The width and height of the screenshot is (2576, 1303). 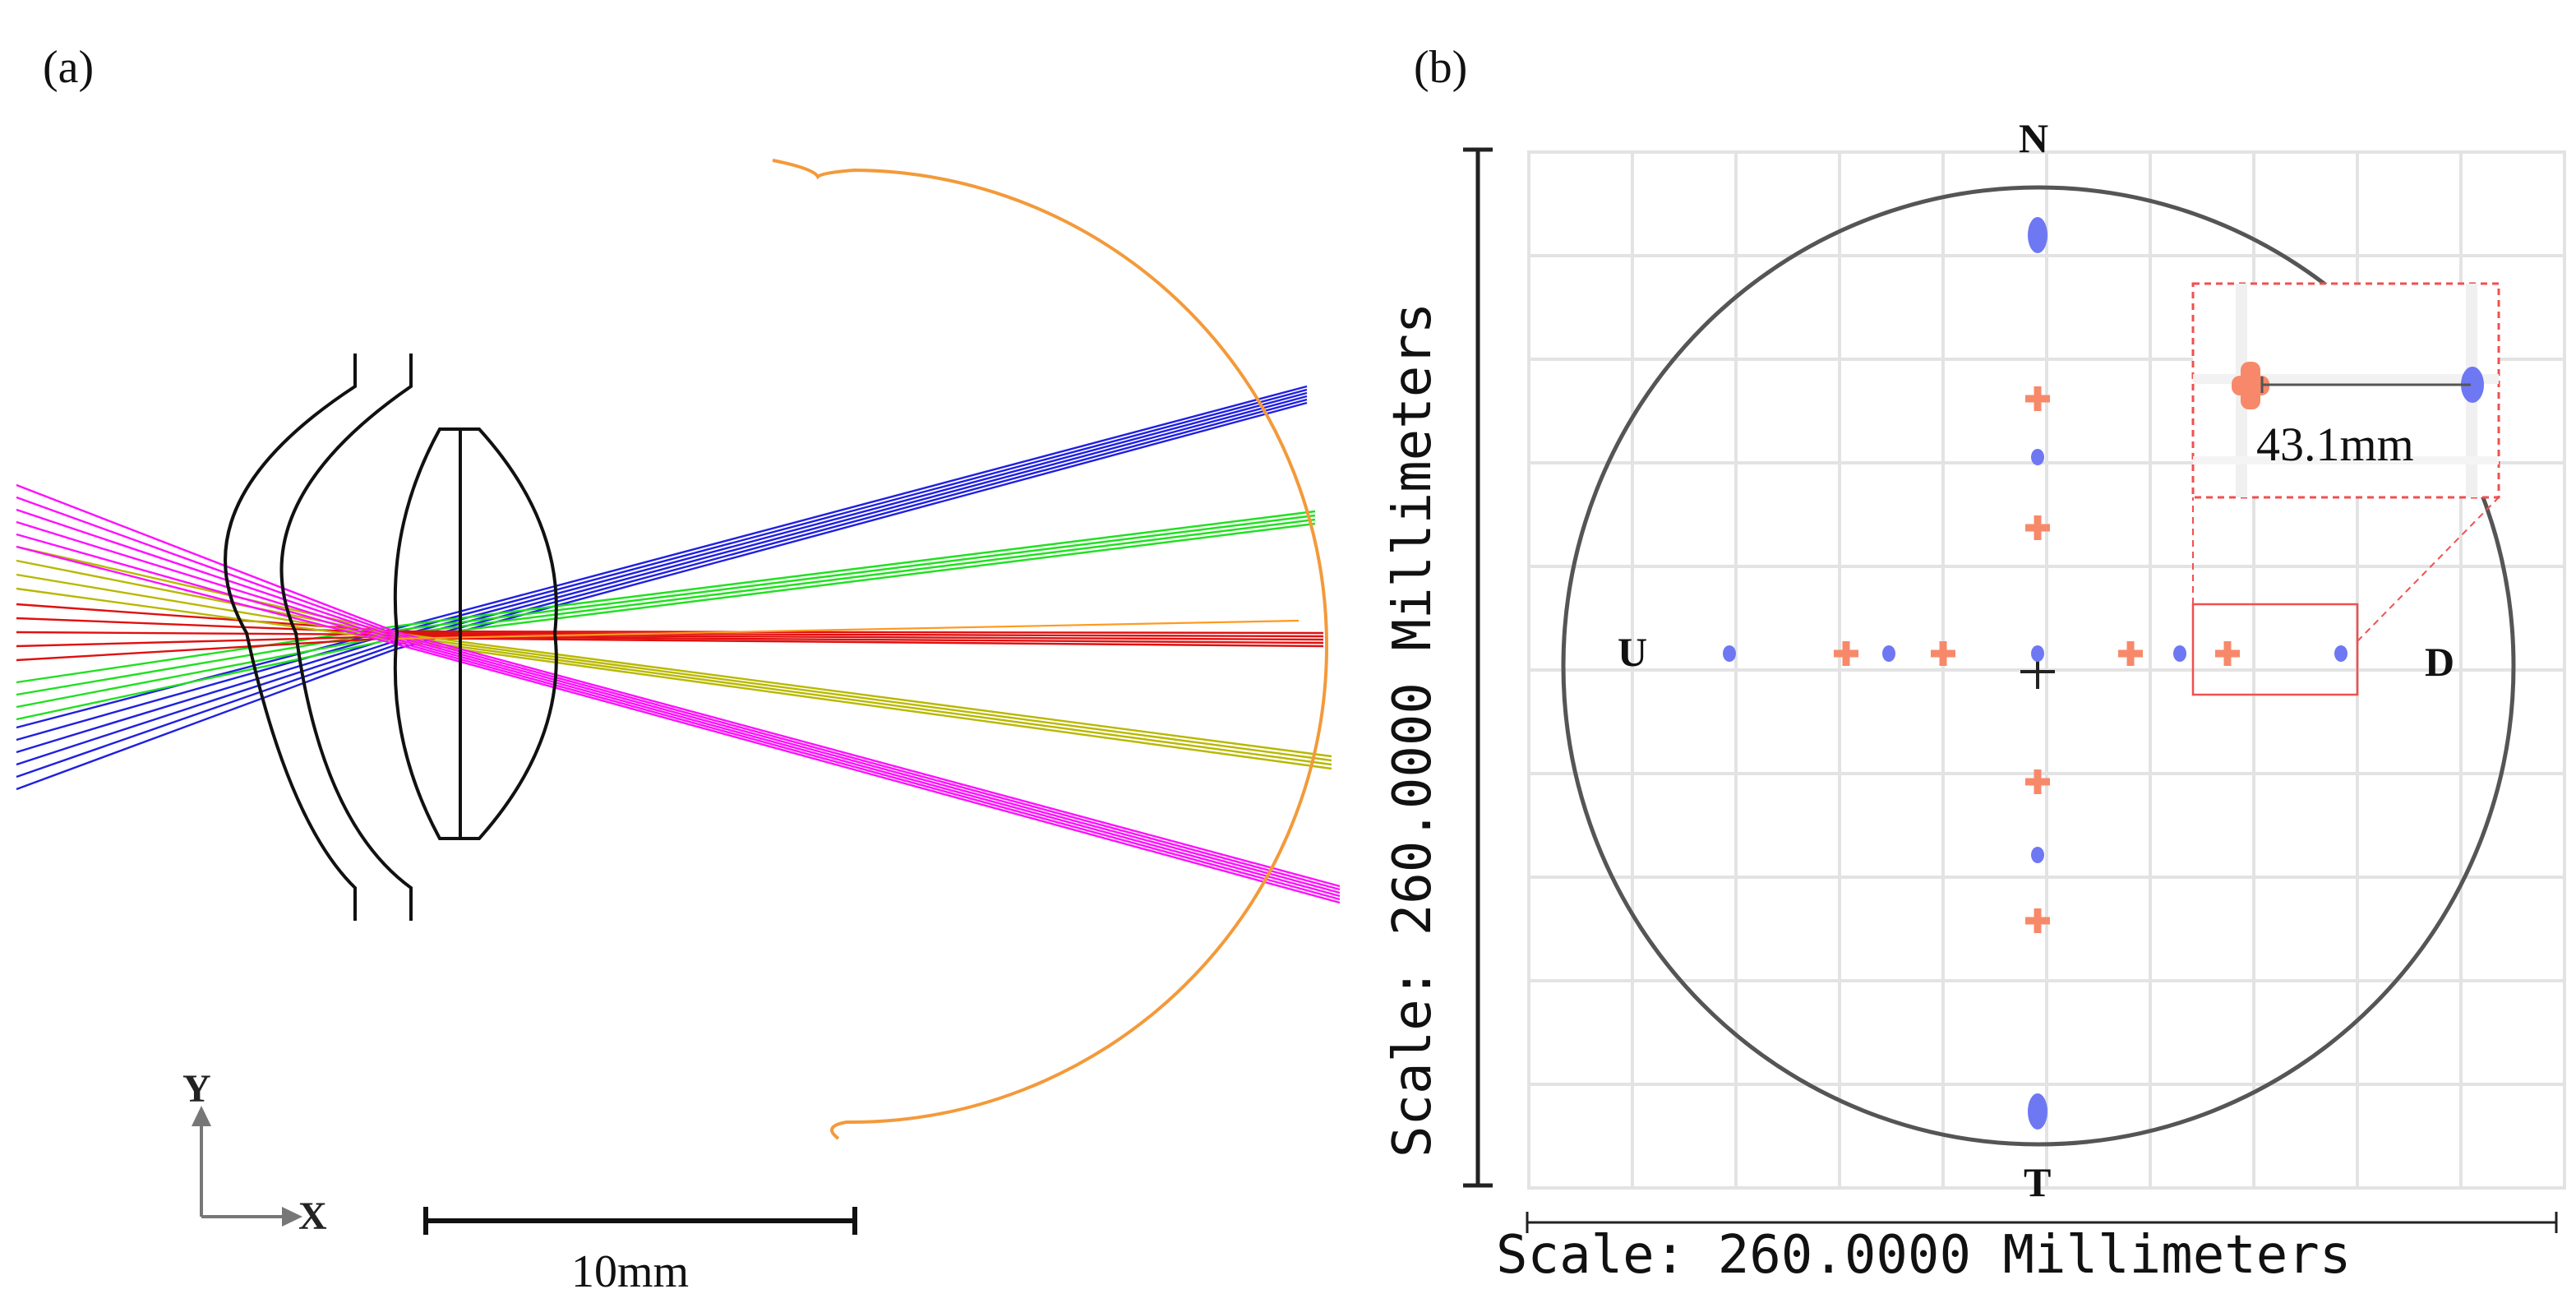 I want to click on inset-blue-marker, so click(x=2472, y=385).